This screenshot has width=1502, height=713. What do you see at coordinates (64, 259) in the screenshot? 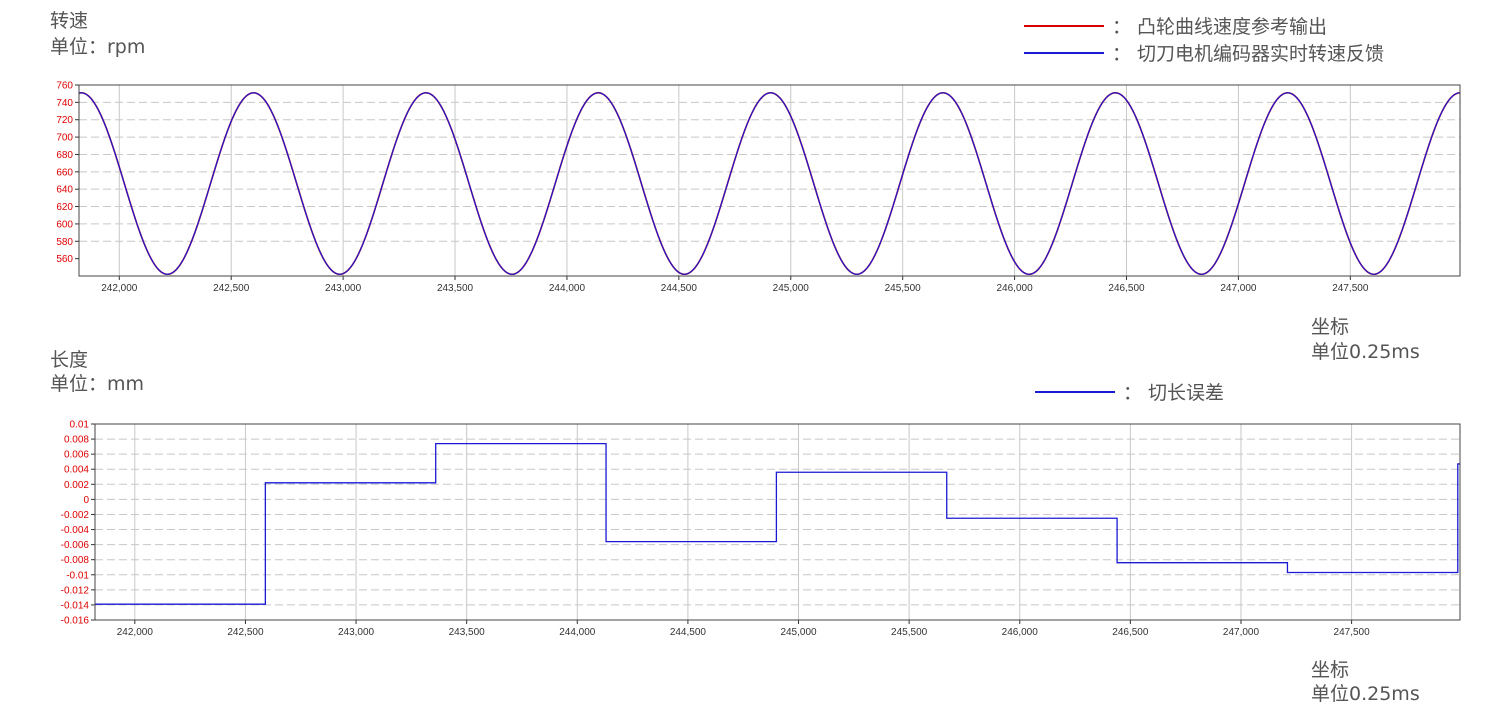
I see `y-tick-label: 560` at bounding box center [64, 259].